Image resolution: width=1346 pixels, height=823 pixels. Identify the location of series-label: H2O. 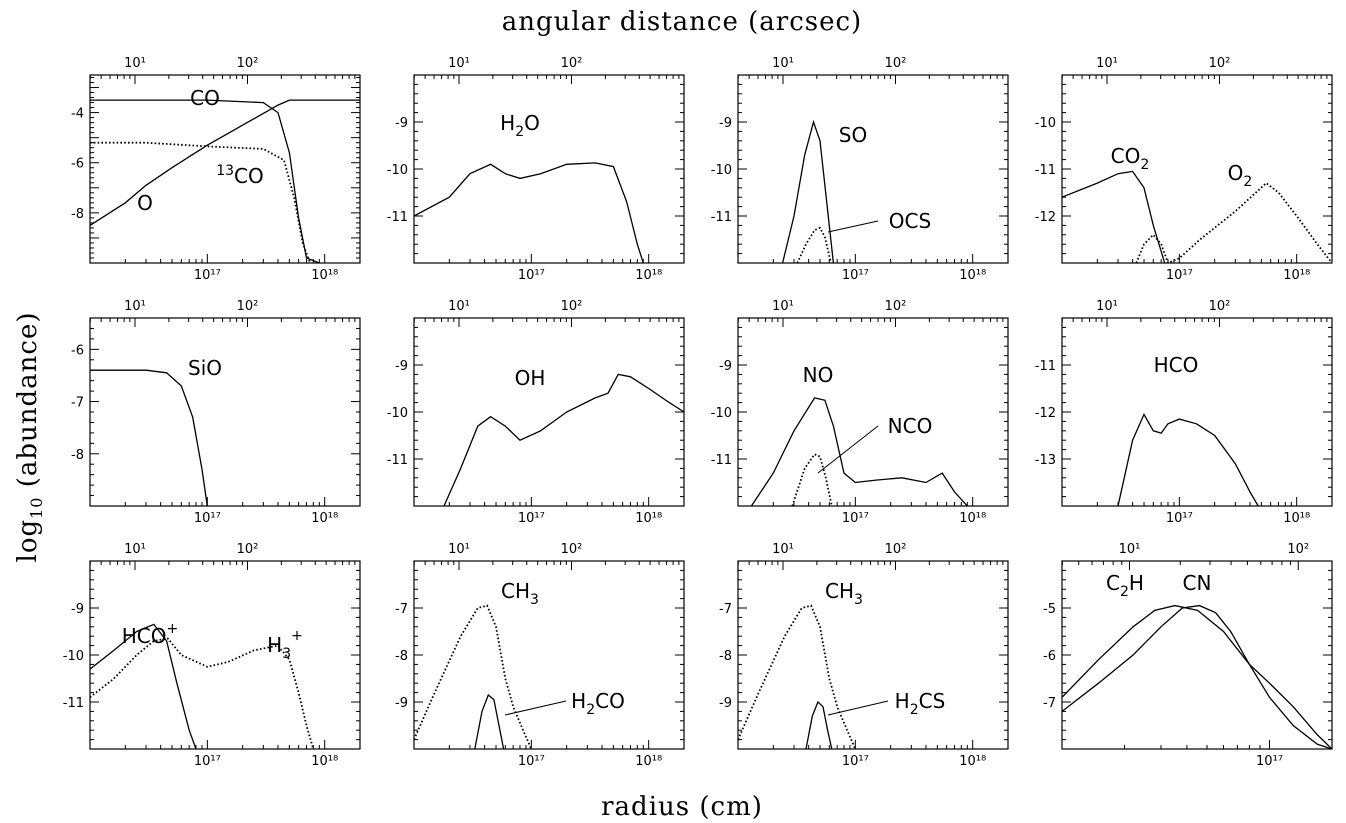
(520, 125).